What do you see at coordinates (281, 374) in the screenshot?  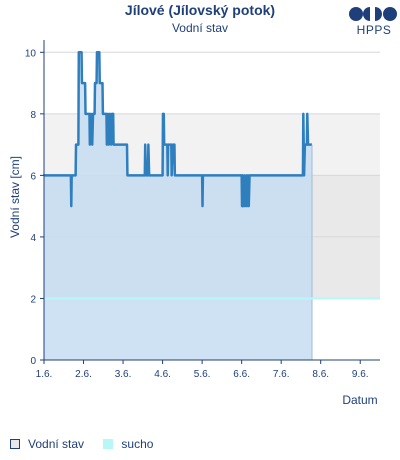 I see `x-tick-label-6: 7.6.` at bounding box center [281, 374].